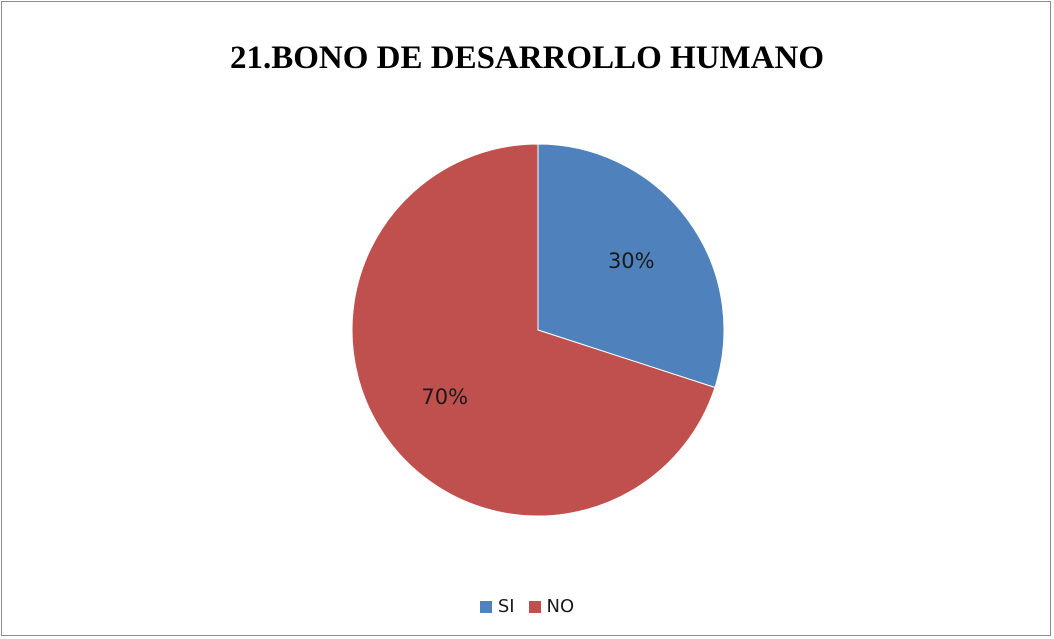 This screenshot has height=639, width=1054. I want to click on pie-slice-si, so click(631, 266).